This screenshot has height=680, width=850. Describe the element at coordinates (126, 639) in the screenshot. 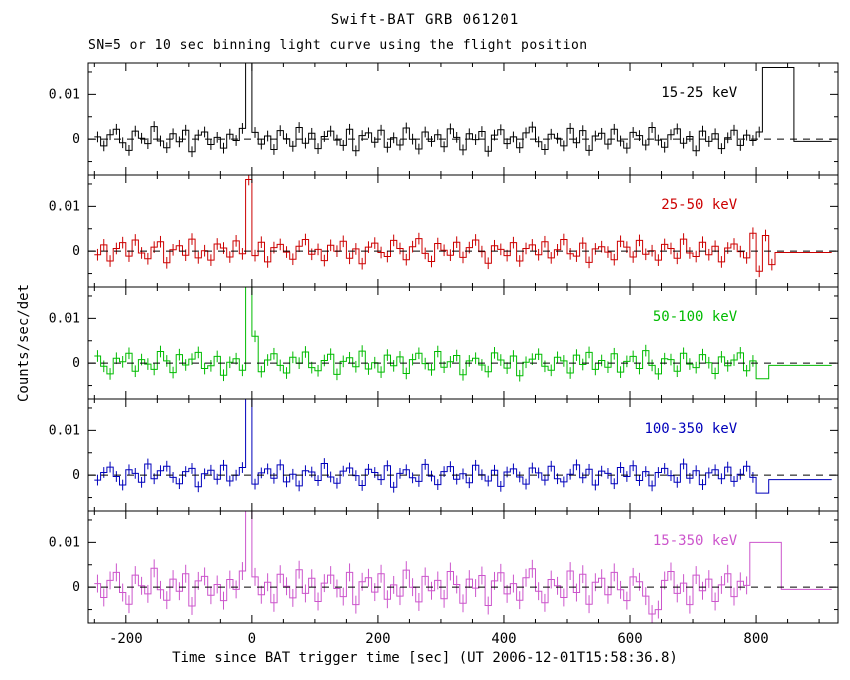

I see `x-tick-label: -200` at that location.